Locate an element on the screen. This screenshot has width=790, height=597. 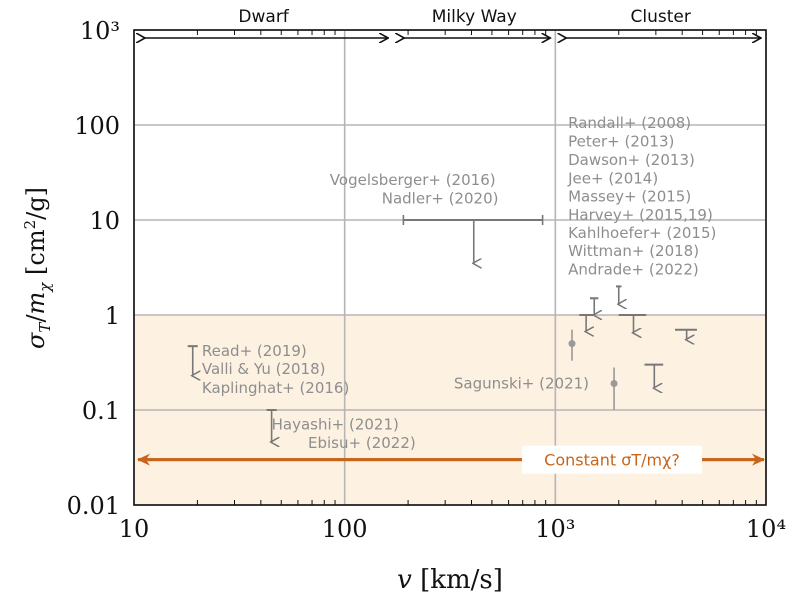
x-tick-label: 100 is located at coordinates (345, 529).